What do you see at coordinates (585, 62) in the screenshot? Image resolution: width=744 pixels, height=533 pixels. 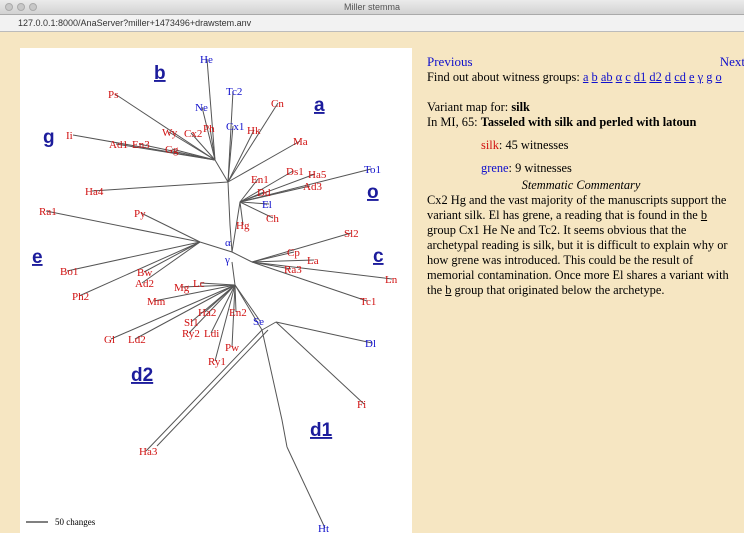 I see `nav: Previous Next` at bounding box center [585, 62].